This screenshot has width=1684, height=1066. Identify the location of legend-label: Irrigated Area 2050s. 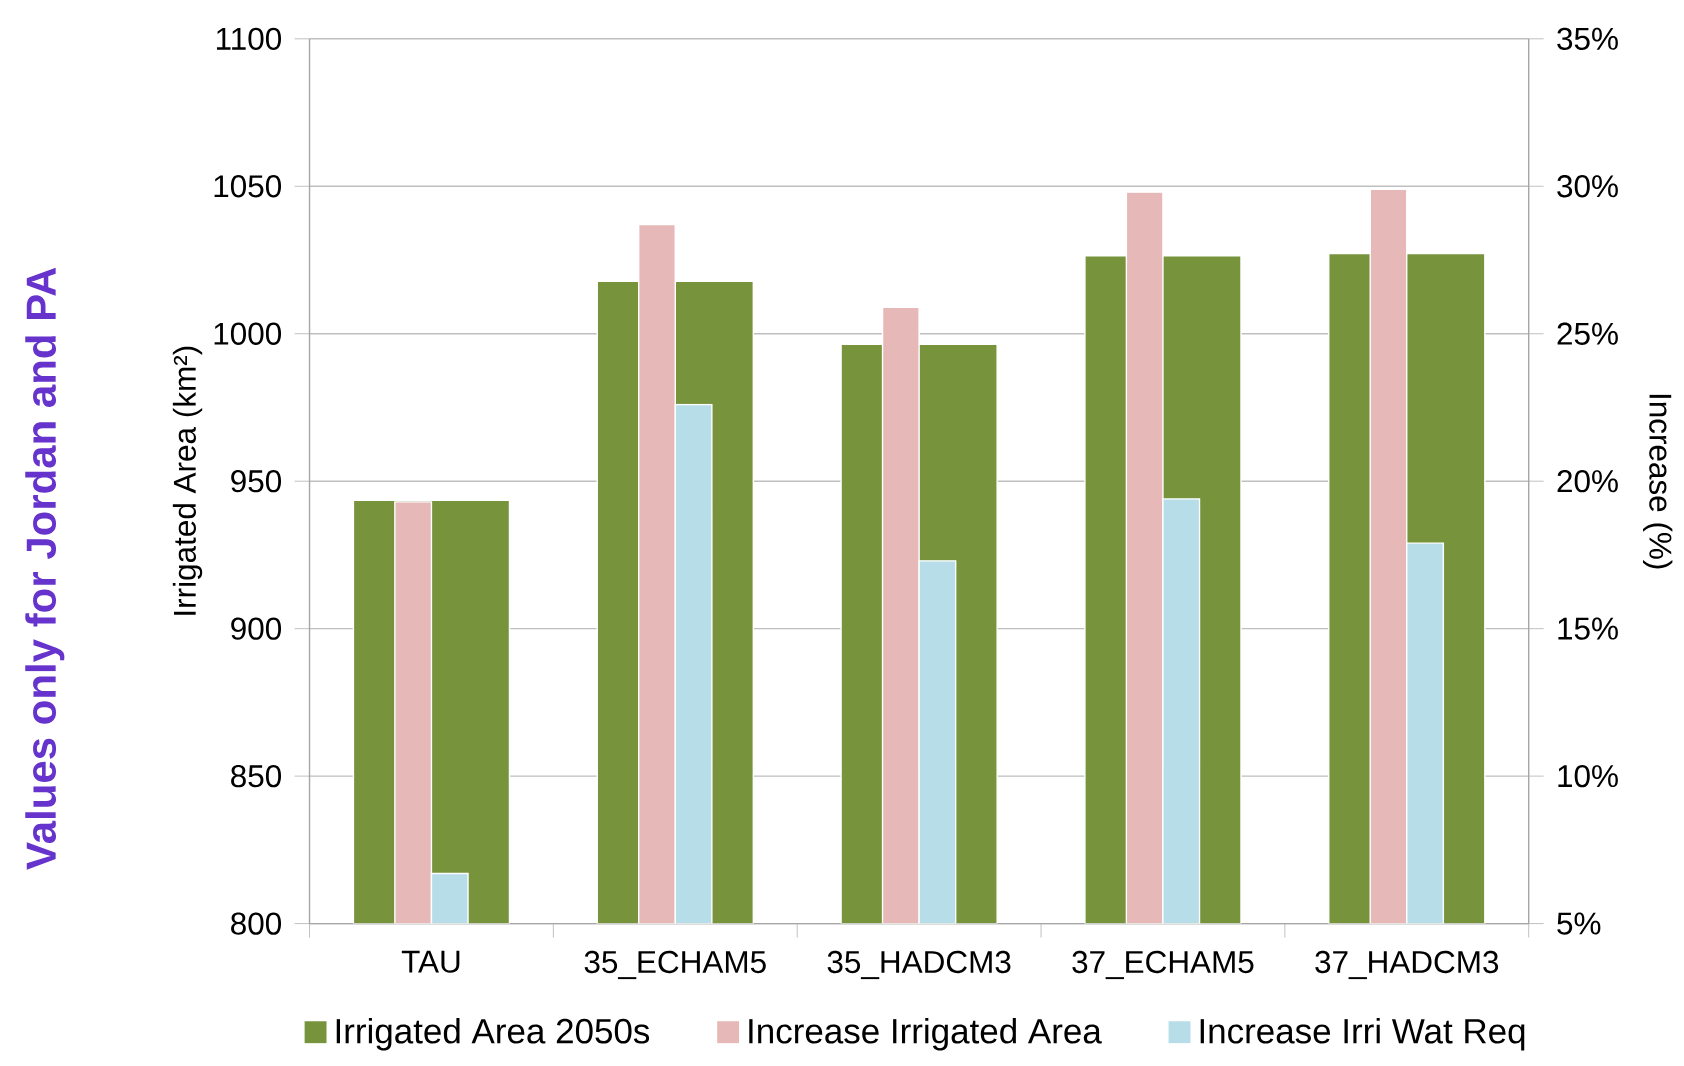
(493, 1034).